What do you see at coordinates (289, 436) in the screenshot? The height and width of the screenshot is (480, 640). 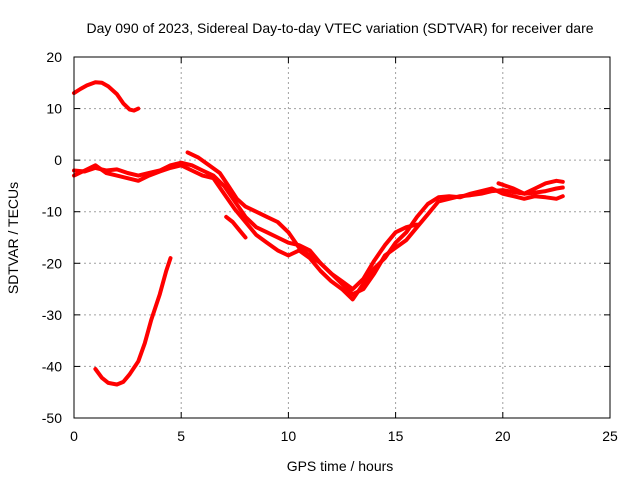 I see `x-tick-label: 10` at bounding box center [289, 436].